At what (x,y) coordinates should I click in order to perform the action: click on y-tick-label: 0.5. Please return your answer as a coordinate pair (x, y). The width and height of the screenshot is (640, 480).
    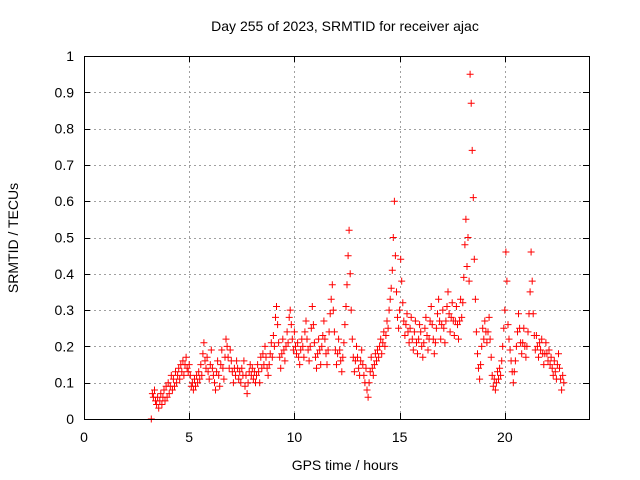
    Looking at the image, I should click on (65, 238).